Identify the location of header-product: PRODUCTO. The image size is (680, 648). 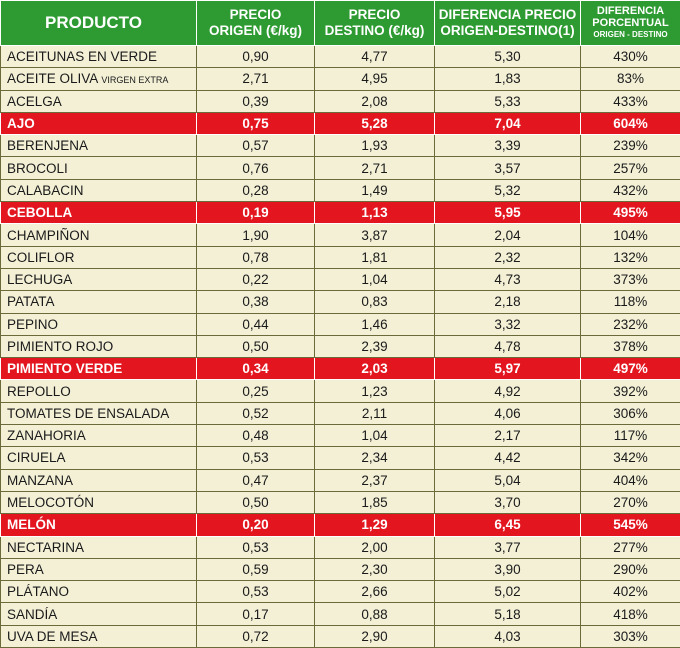
(99, 23).